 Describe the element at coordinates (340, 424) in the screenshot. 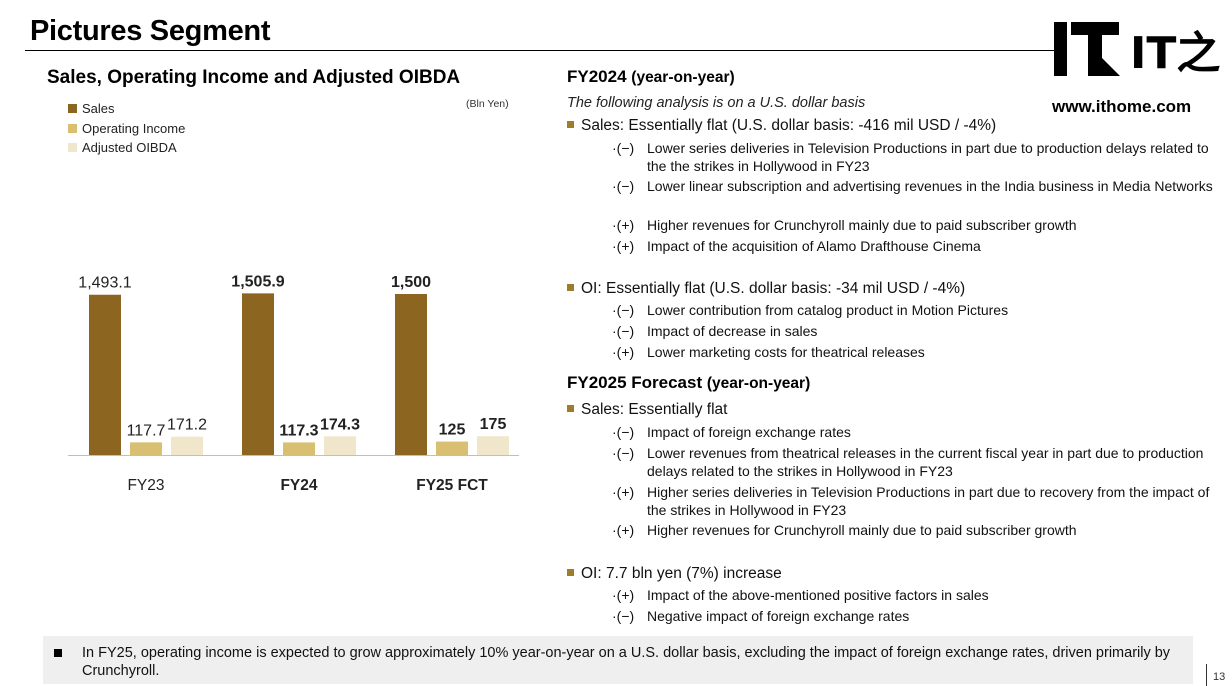

I see `data-label-adjusted-oibda-1: 174.3` at that location.